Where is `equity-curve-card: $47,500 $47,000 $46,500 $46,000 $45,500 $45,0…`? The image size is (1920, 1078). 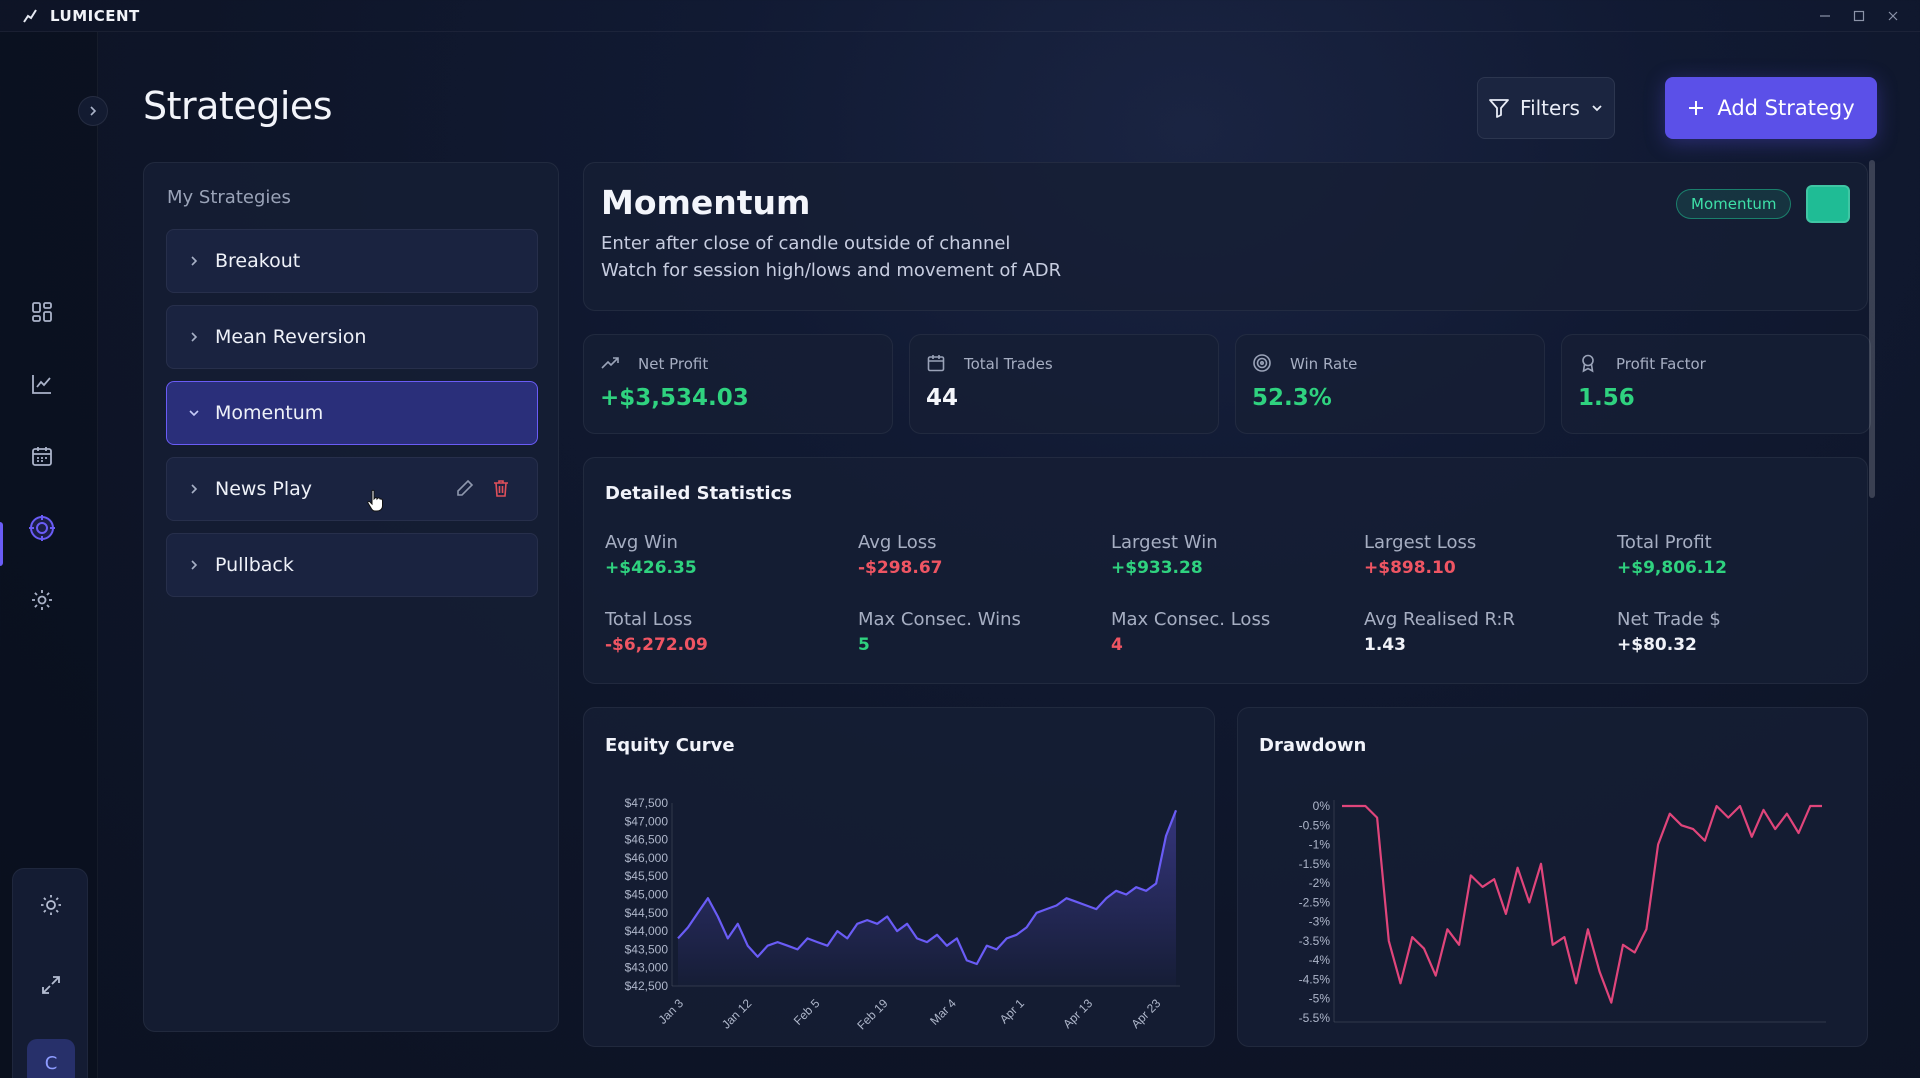 equity-curve-card: $47,500 $47,000 $46,500 $46,000 $45,500 $45,0… is located at coordinates (899, 877).